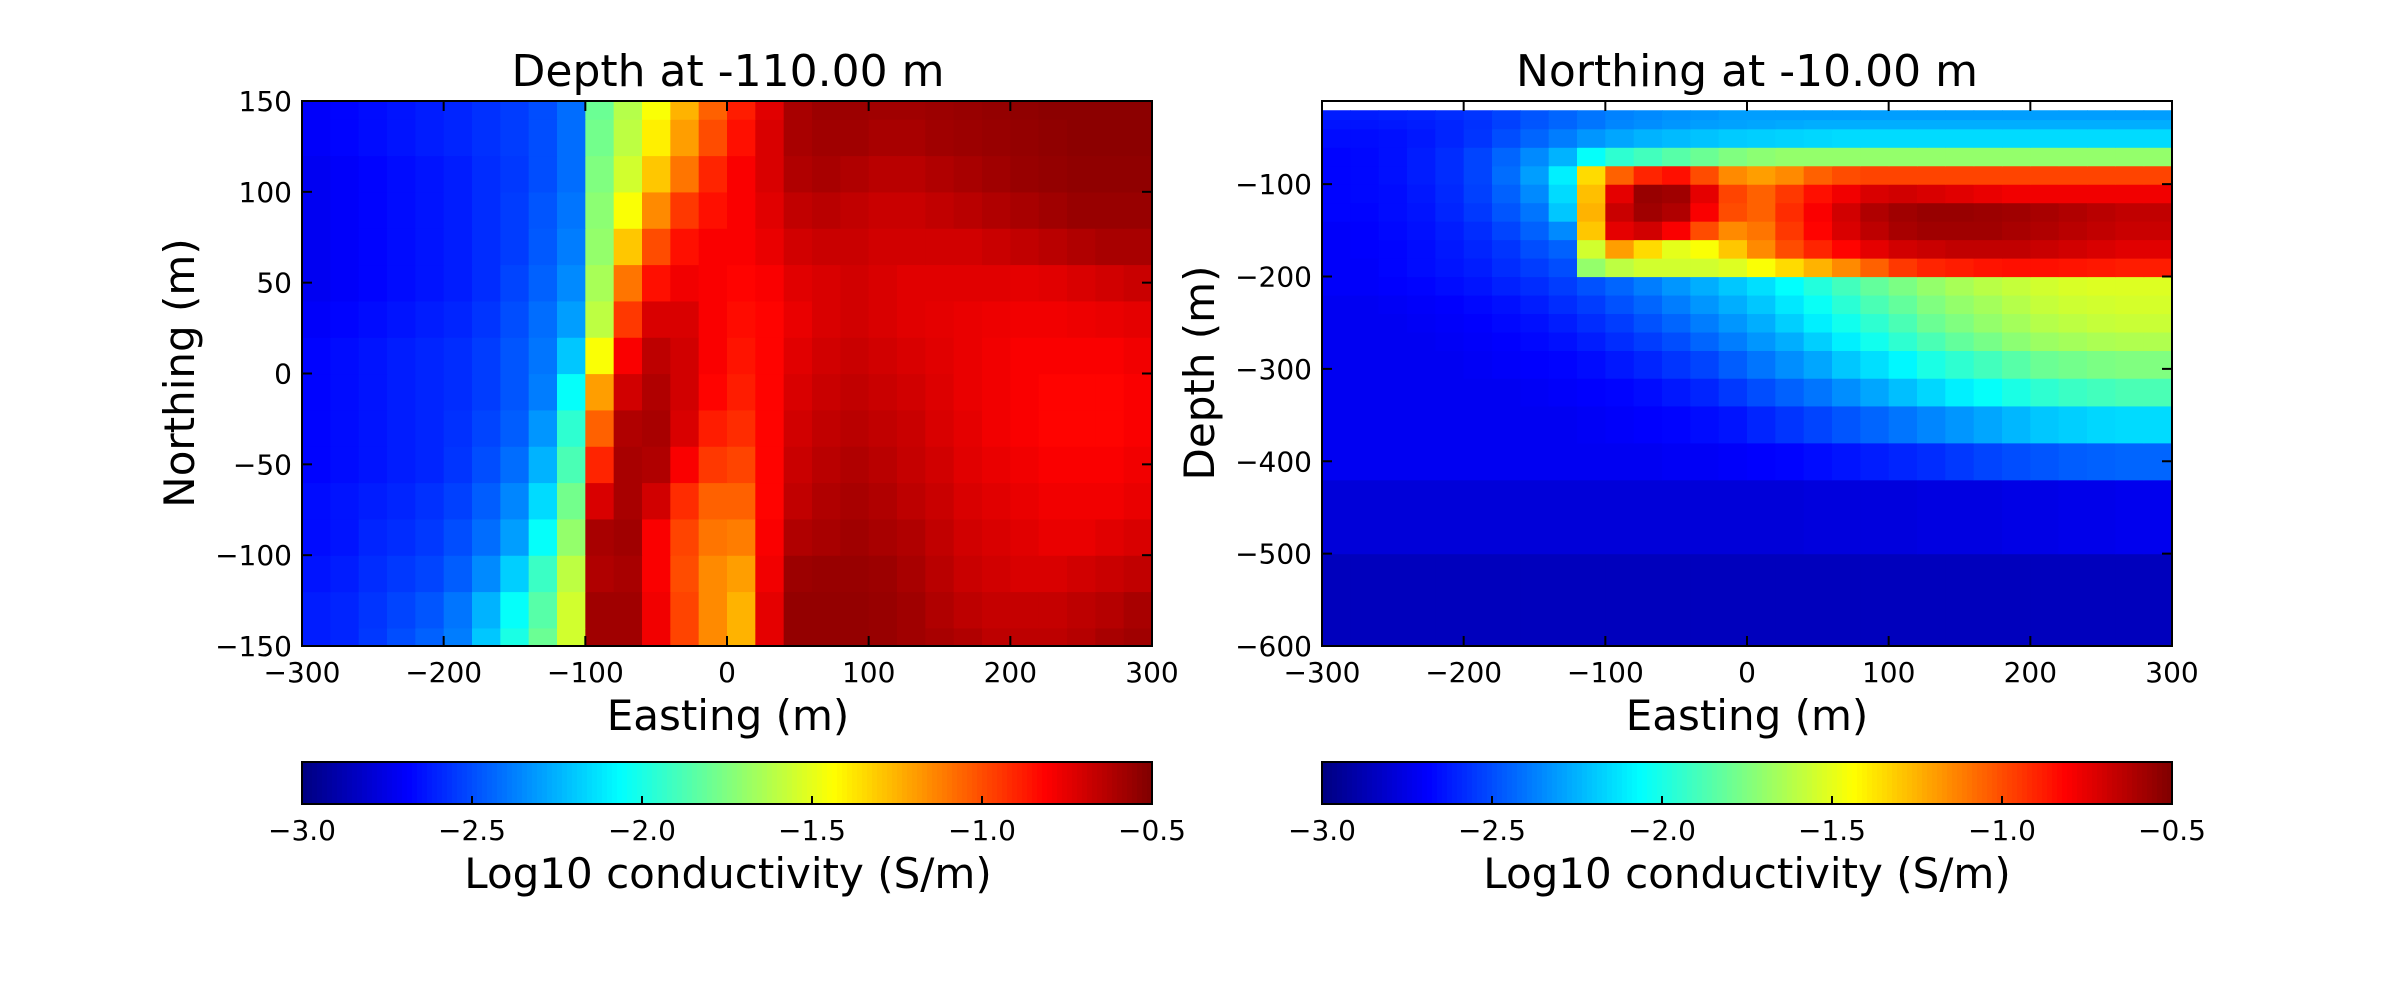 Image resolution: width=2400 pixels, height=1000 pixels. Describe the element at coordinates (179, 372) in the screenshot. I see `y-axis-label: Northing (m)` at that location.